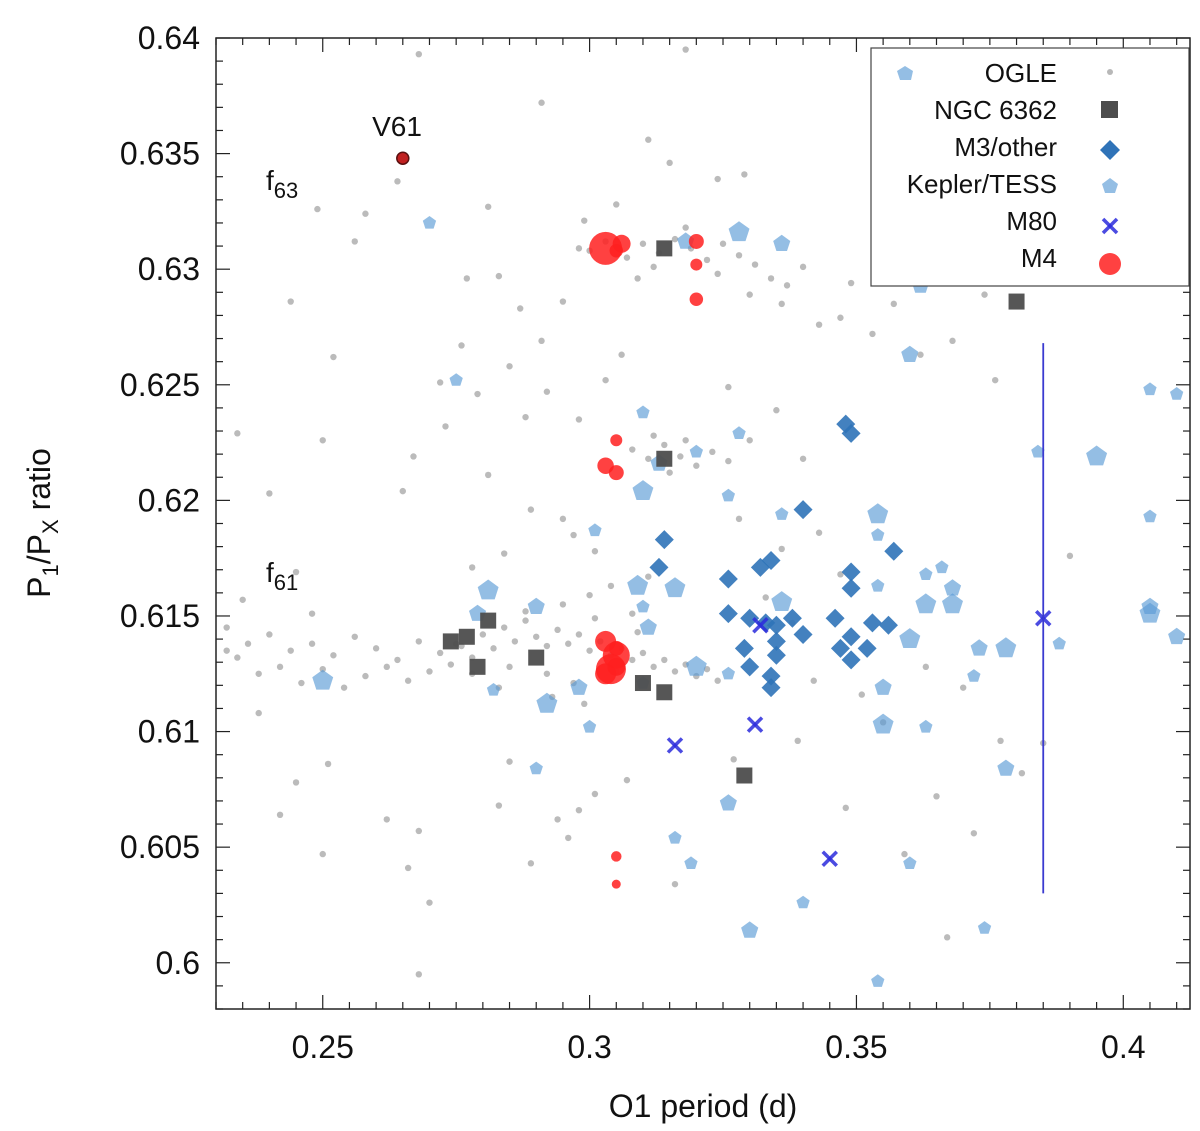 This screenshot has width=1200, height=1131. Describe the element at coordinates (905, 73) in the screenshot. I see `legend-symbol-kepler-offset` at that location.